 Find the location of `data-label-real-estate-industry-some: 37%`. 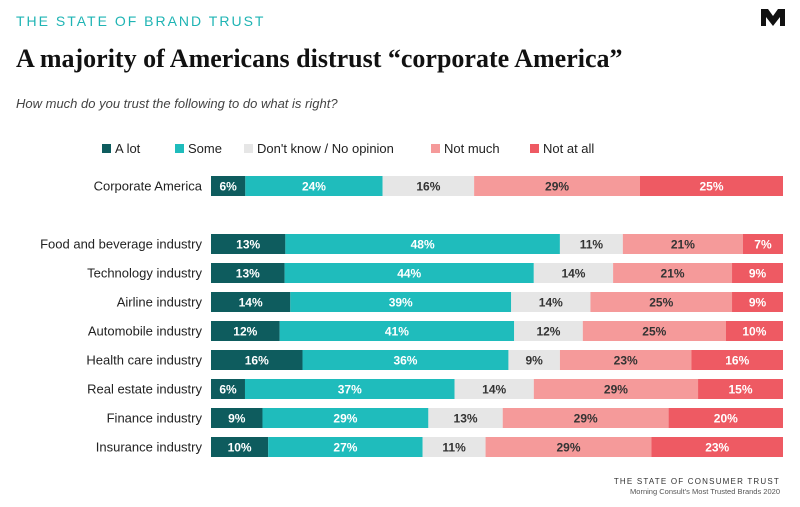

data-label-real-estate-industry-some: 37% is located at coordinates (350, 390).